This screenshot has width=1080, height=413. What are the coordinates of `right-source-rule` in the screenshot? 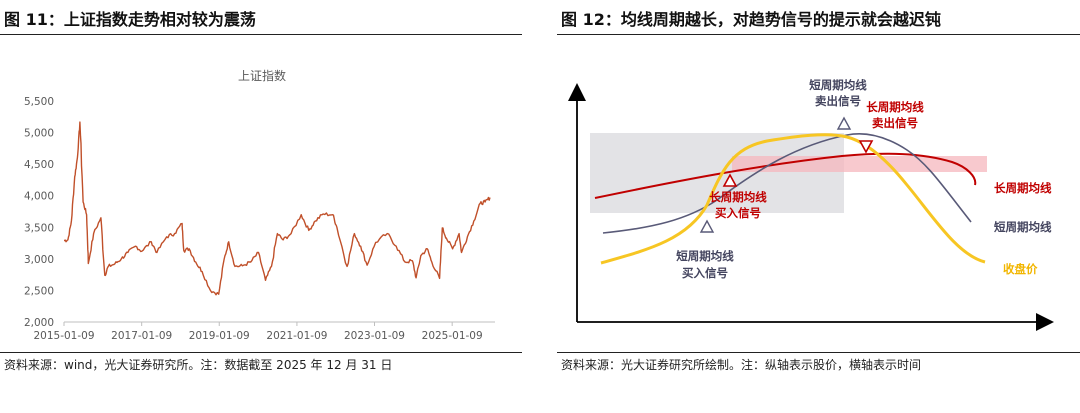 It's located at (818, 352).